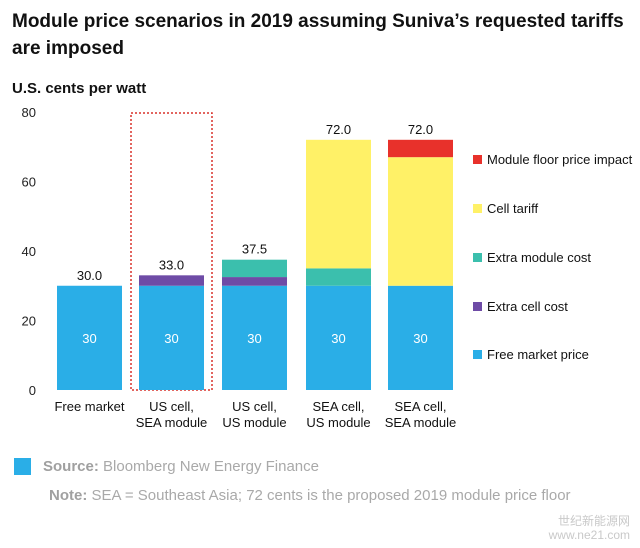  What do you see at coordinates (211, 466) in the screenshot?
I see `source-text: Bloomberg New Energy Finance` at bounding box center [211, 466].